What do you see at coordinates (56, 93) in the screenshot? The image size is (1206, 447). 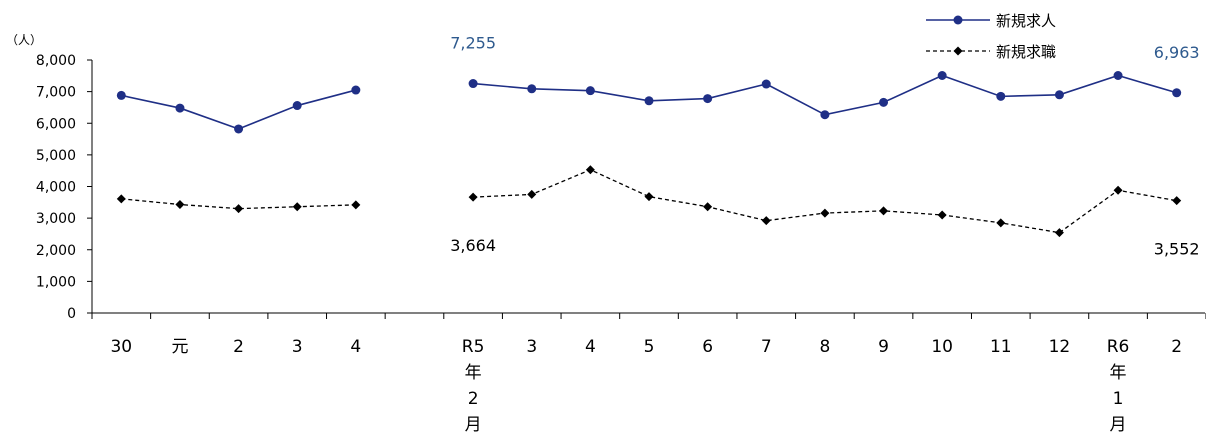 I see `y-tick-label: 7,000` at bounding box center [56, 93].